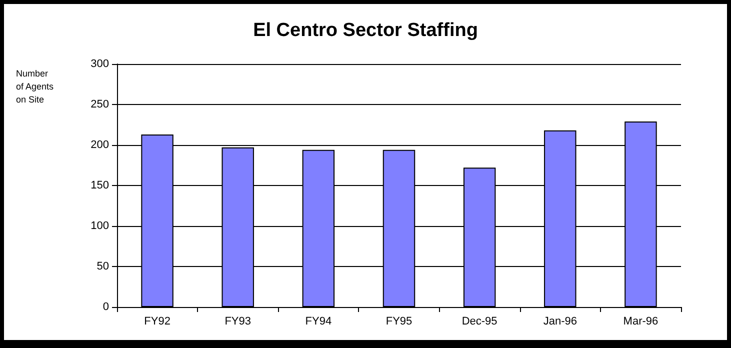 The width and height of the screenshot is (731, 348). What do you see at coordinates (99, 226) in the screenshot?
I see `y-tick-label: 100` at bounding box center [99, 226].